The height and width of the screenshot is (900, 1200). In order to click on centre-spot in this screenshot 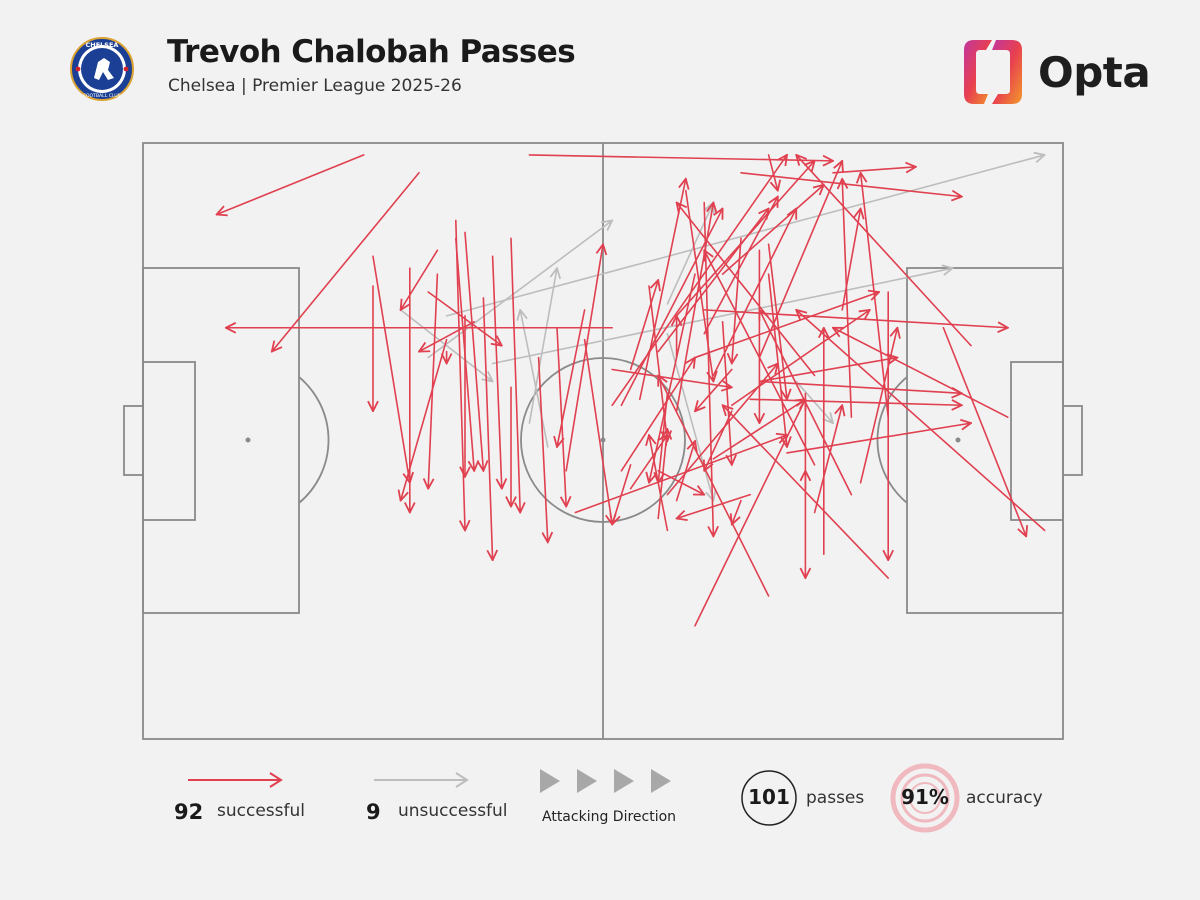, I will do `click(603, 440)`.